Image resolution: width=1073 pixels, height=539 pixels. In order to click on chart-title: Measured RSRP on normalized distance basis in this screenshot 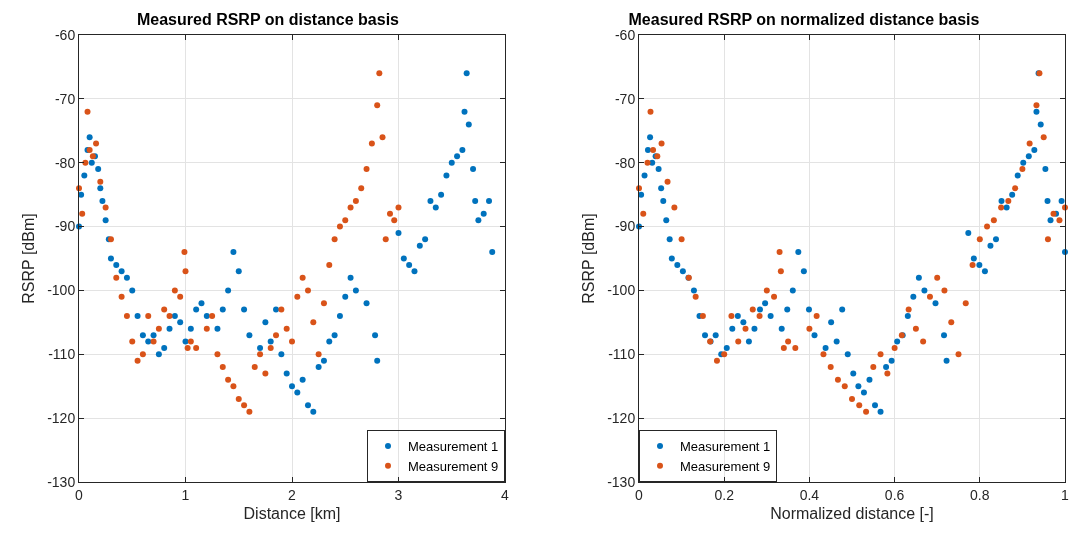, I will do `click(804, 19)`.